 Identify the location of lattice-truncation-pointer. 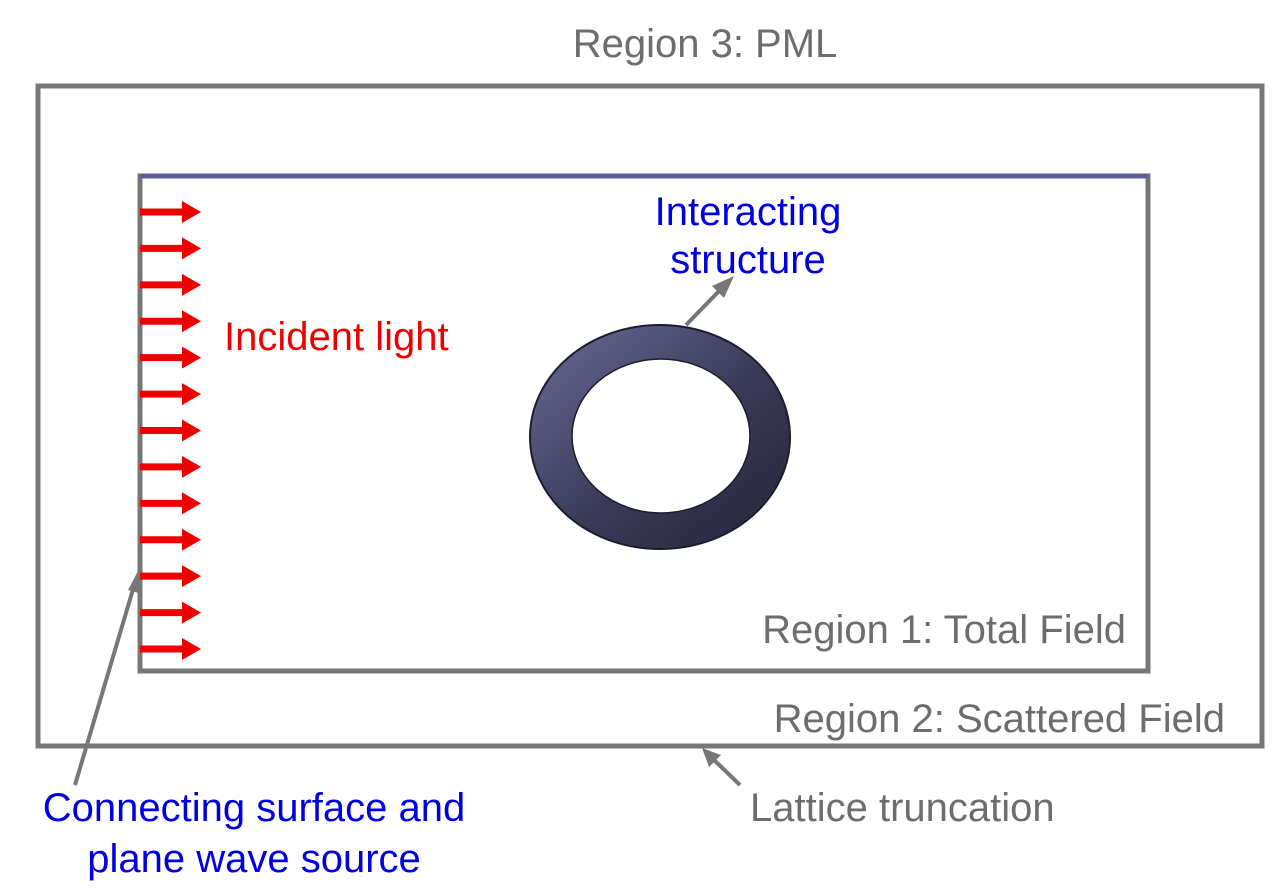
(726, 771).